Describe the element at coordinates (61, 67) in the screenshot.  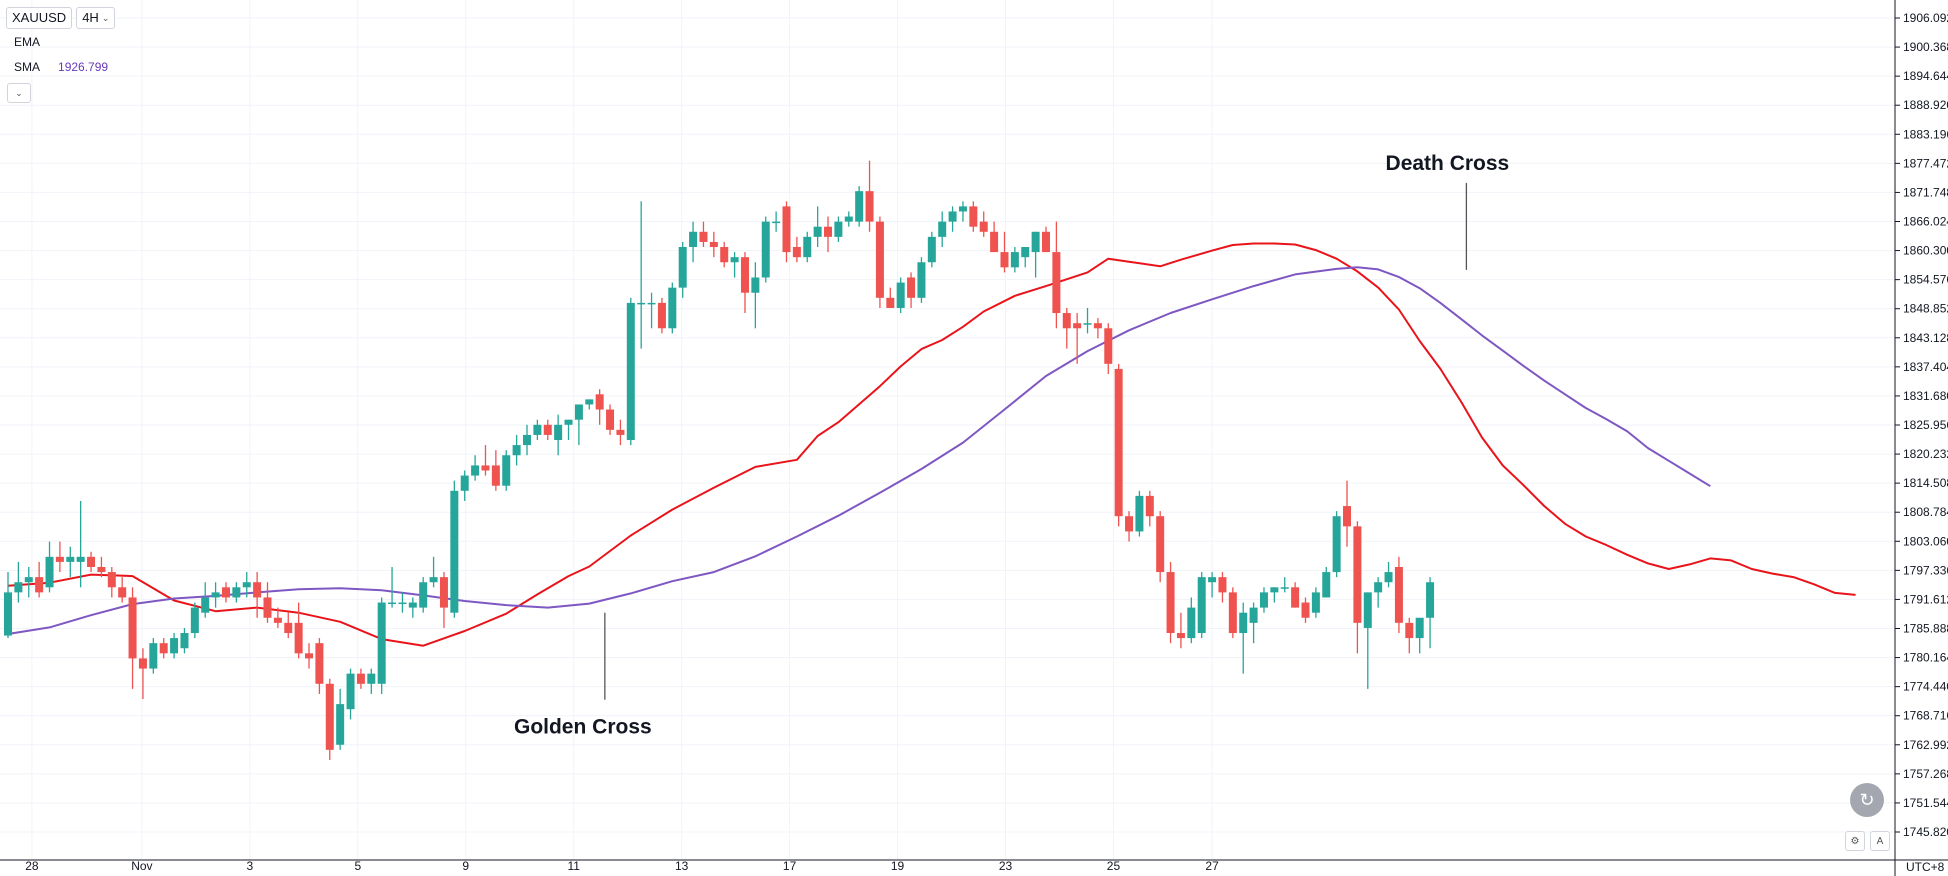
I see `sma-legend: SMA 1926.799` at that location.